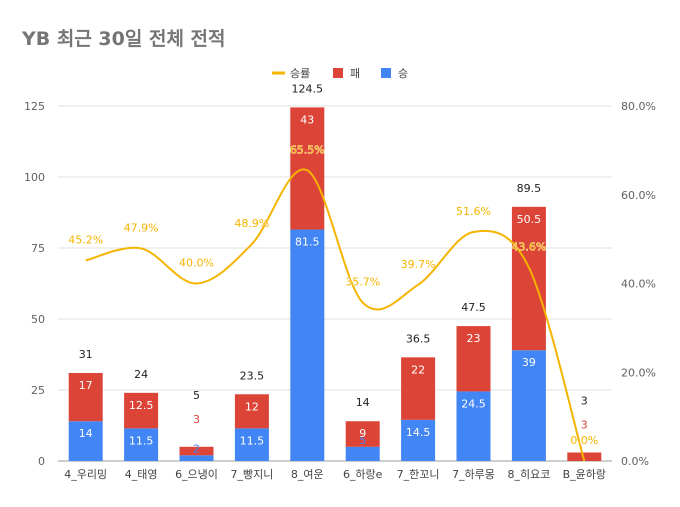 This screenshot has width=680, height=507. What do you see at coordinates (307, 119) in the screenshot?
I see `data-label-loss: 43` at bounding box center [307, 119].